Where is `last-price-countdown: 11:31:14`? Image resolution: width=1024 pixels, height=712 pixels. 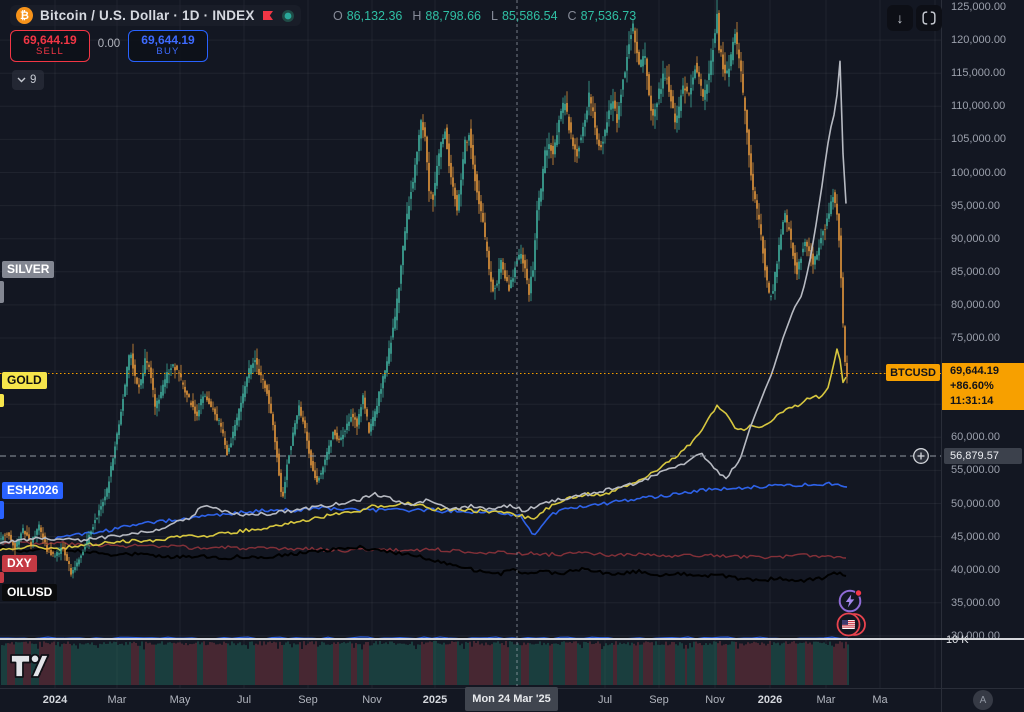
last-price-countdown: 11:31:14 is located at coordinates (972, 401).